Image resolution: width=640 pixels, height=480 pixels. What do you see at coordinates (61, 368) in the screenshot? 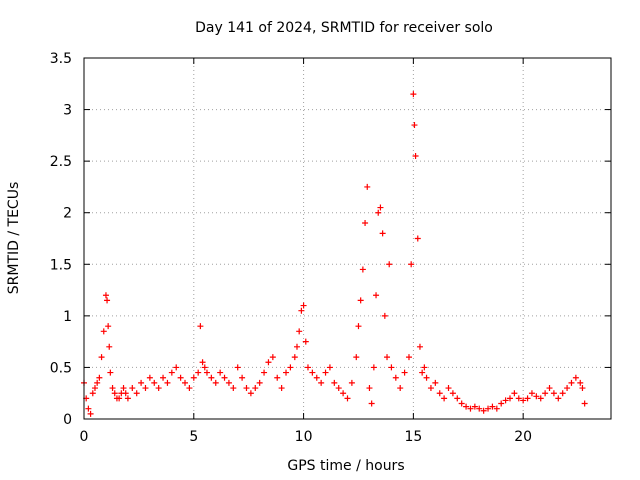
I see `y-tick-label: 0.5` at bounding box center [61, 368].